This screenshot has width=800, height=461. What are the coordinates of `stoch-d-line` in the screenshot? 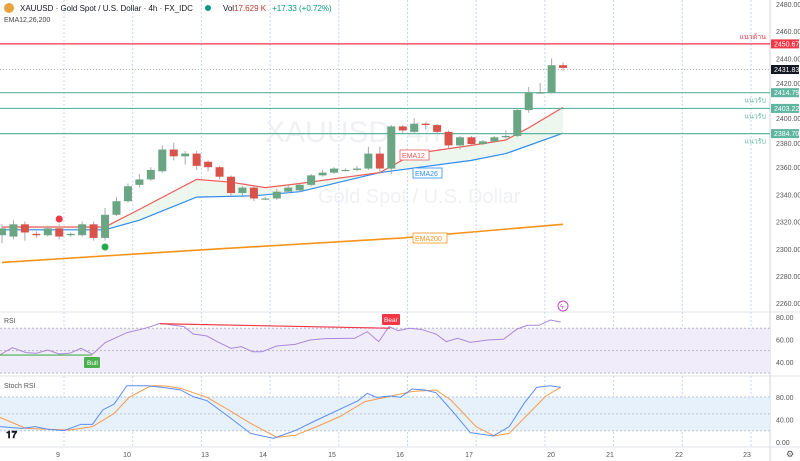 It's located at (281, 411).